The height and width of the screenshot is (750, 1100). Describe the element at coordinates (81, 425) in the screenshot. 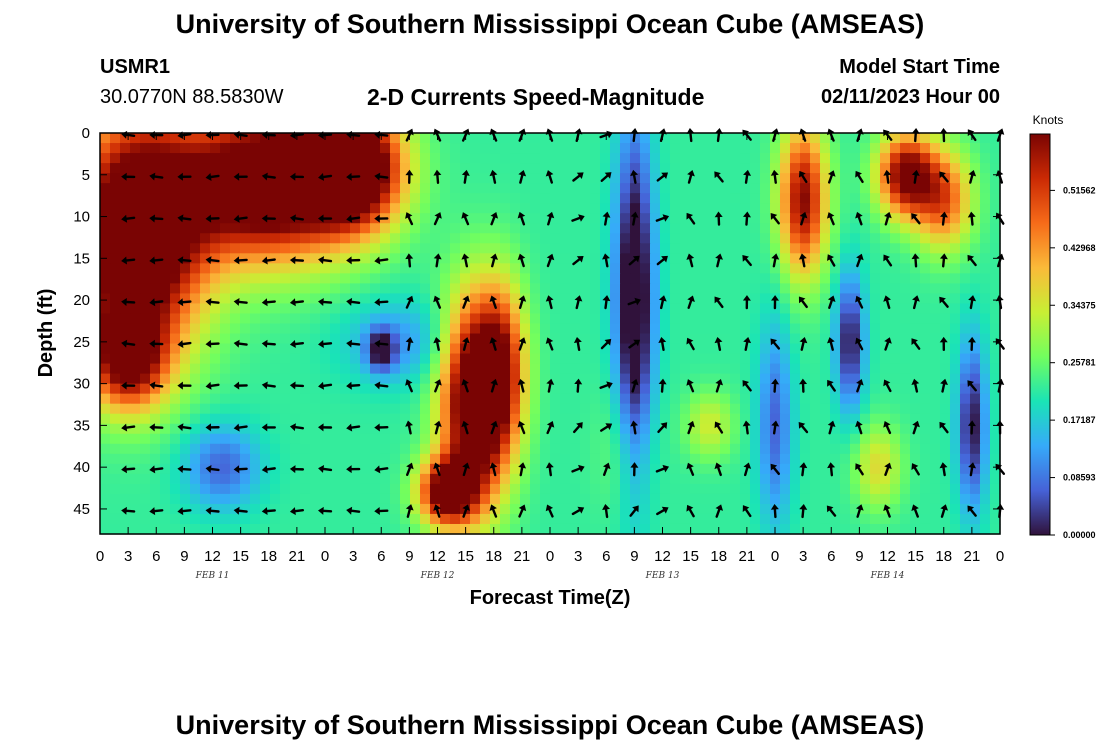

I see `y-tick-label: 35` at that location.